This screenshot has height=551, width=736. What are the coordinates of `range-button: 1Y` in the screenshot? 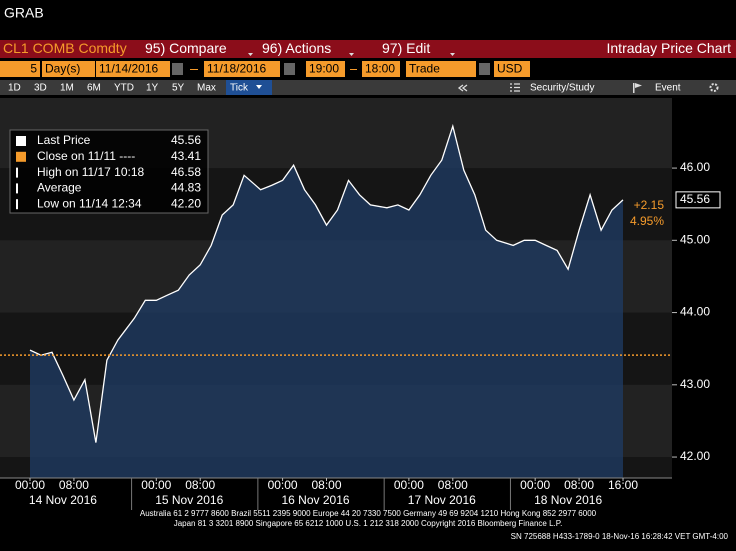 It's located at (152, 88).